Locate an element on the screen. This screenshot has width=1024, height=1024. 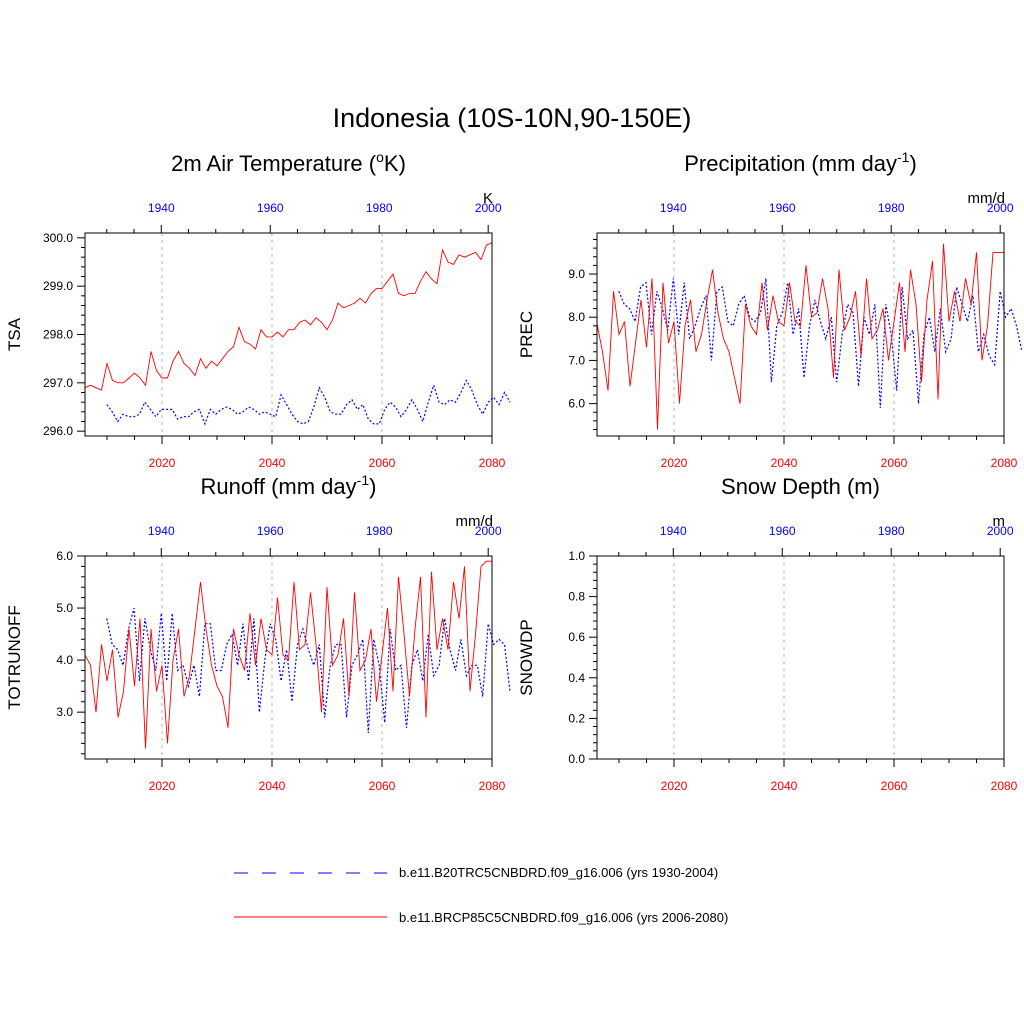
y-tick-label: 0.6 is located at coordinates (576, 637).